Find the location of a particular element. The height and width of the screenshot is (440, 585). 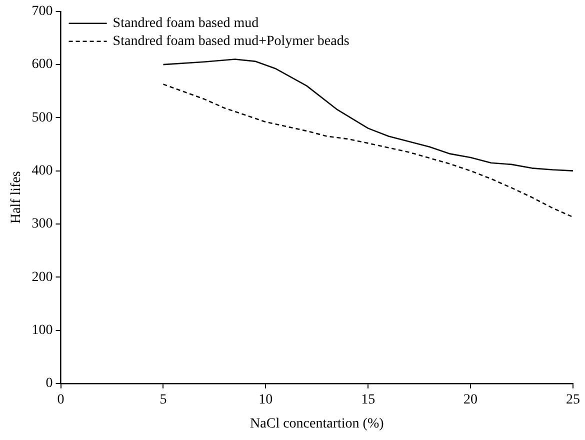

x-tick-label: 25 is located at coordinates (573, 400).